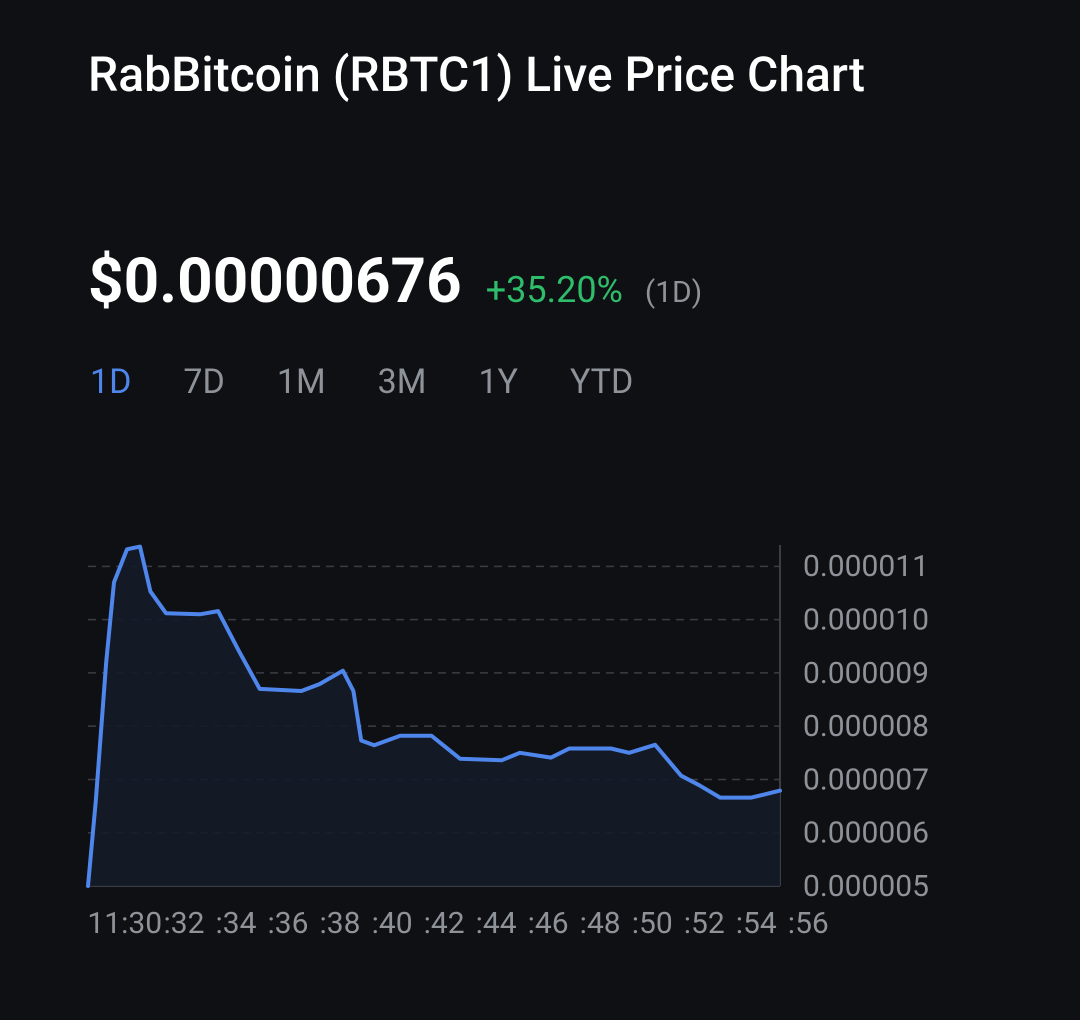 The image size is (1080, 1020). What do you see at coordinates (600, 923) in the screenshot?
I see `x-tick-label: :48` at bounding box center [600, 923].